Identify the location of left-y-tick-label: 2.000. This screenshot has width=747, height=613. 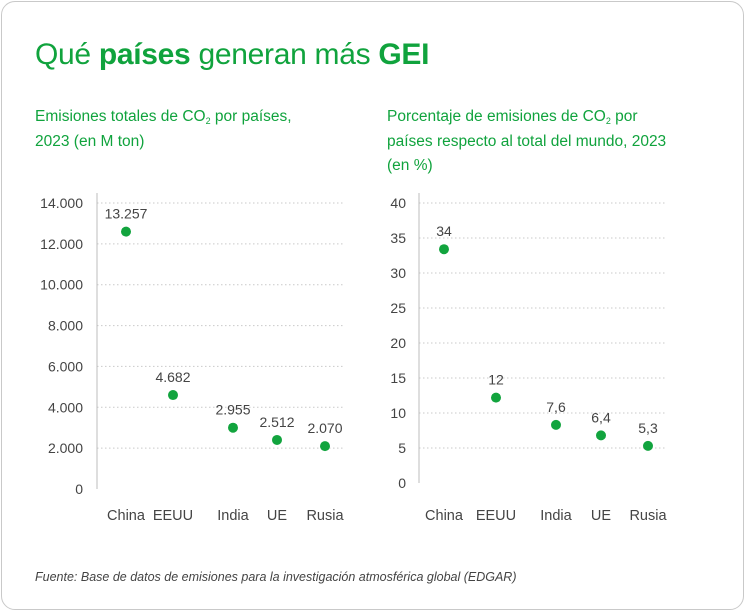
(65, 448).